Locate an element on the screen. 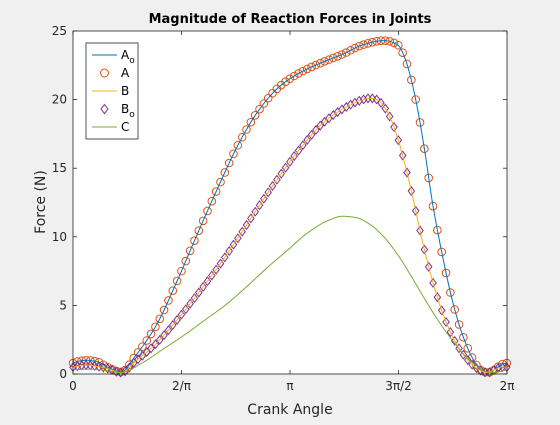 This screenshot has width=560, height=425. legend-label: B is located at coordinates (125, 91).